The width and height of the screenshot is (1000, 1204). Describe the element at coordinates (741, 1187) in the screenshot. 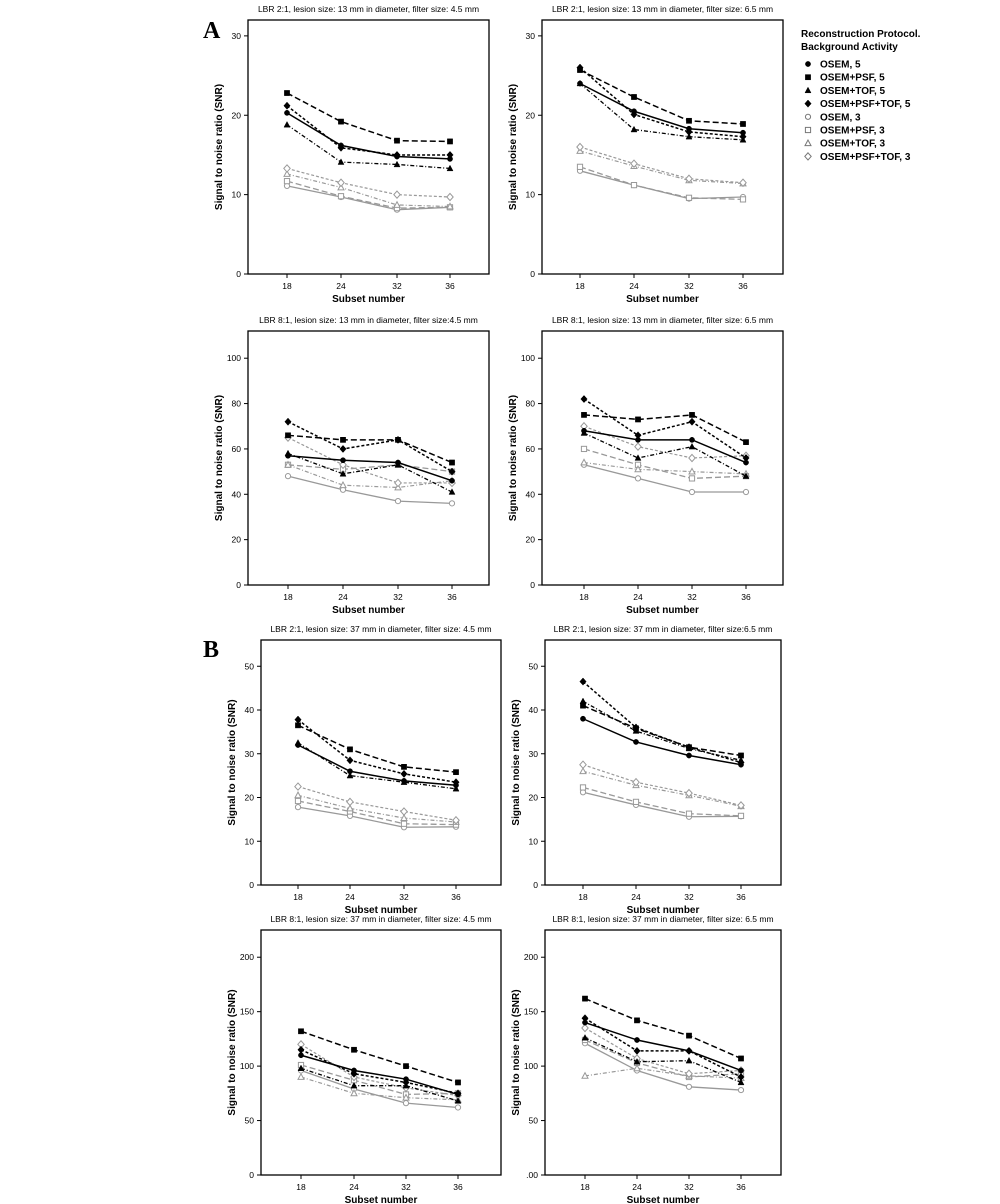

I see `x-tick-label: 36` at that location.